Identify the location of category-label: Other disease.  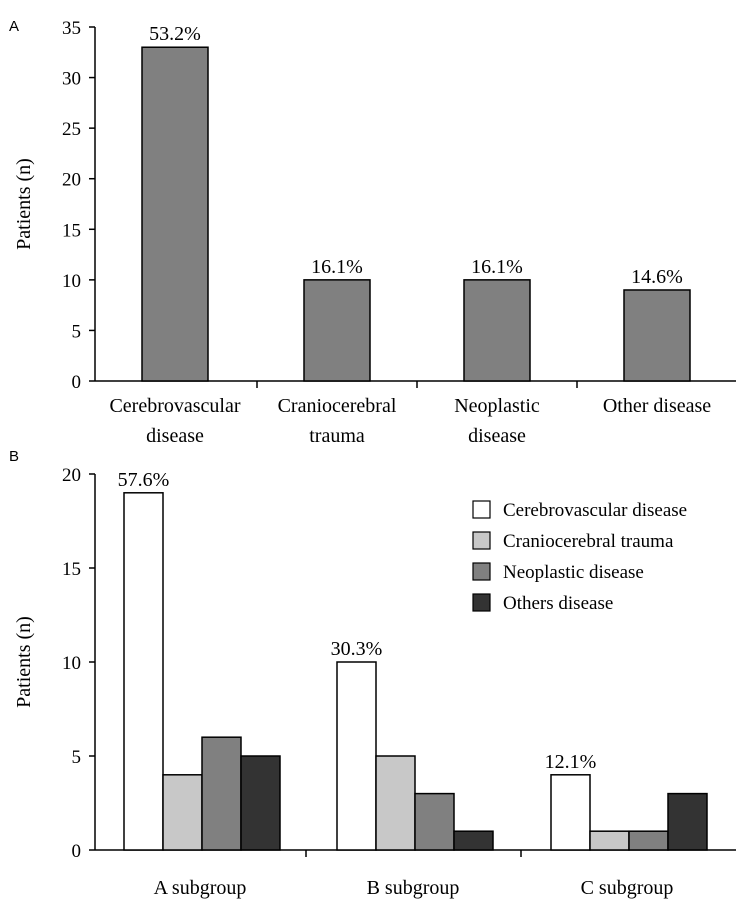
(657, 406).